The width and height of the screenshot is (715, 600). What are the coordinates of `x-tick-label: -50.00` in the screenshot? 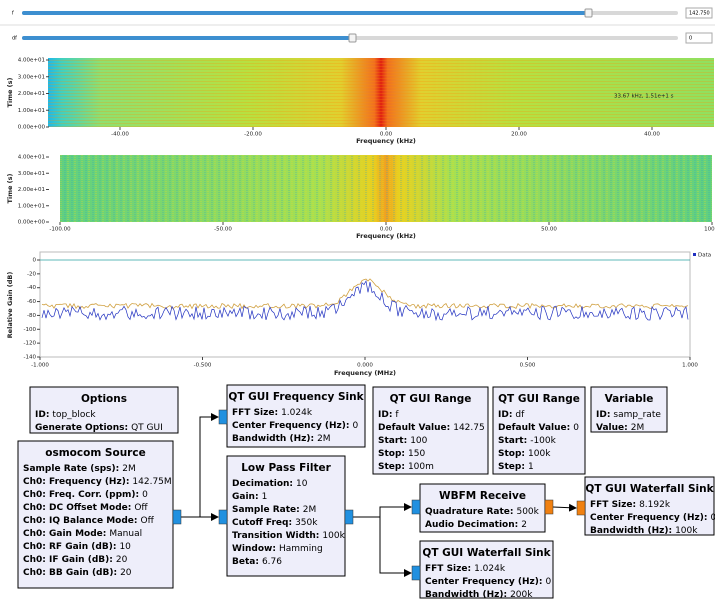 It's located at (223, 230).